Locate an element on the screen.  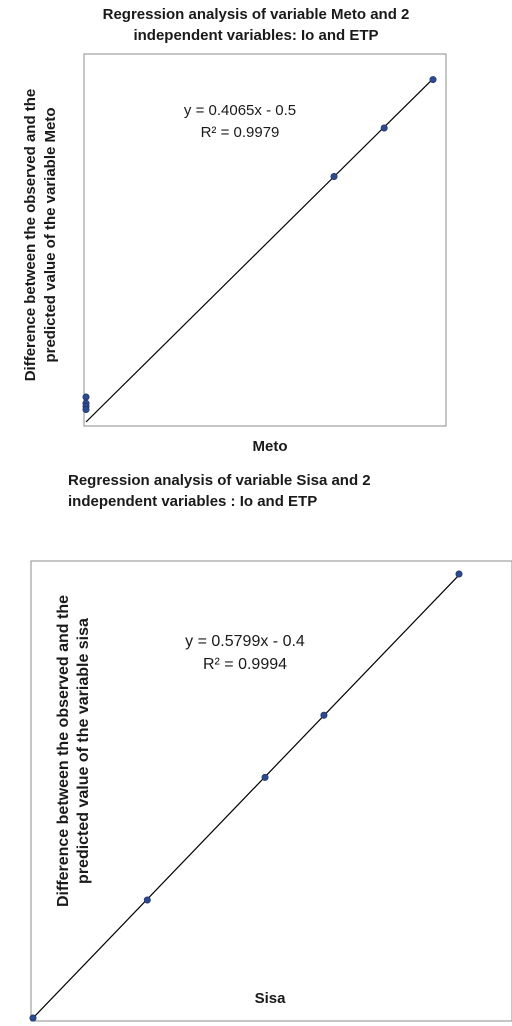
y-axis-label-line: predicted value of the variable Meto is located at coordinates (50, 235).